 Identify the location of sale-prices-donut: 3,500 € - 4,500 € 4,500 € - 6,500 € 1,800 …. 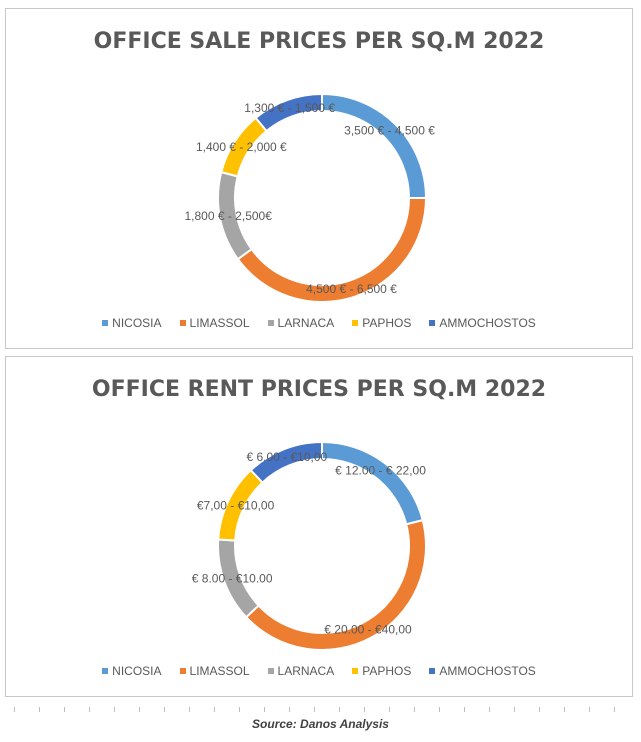
(309, 197).